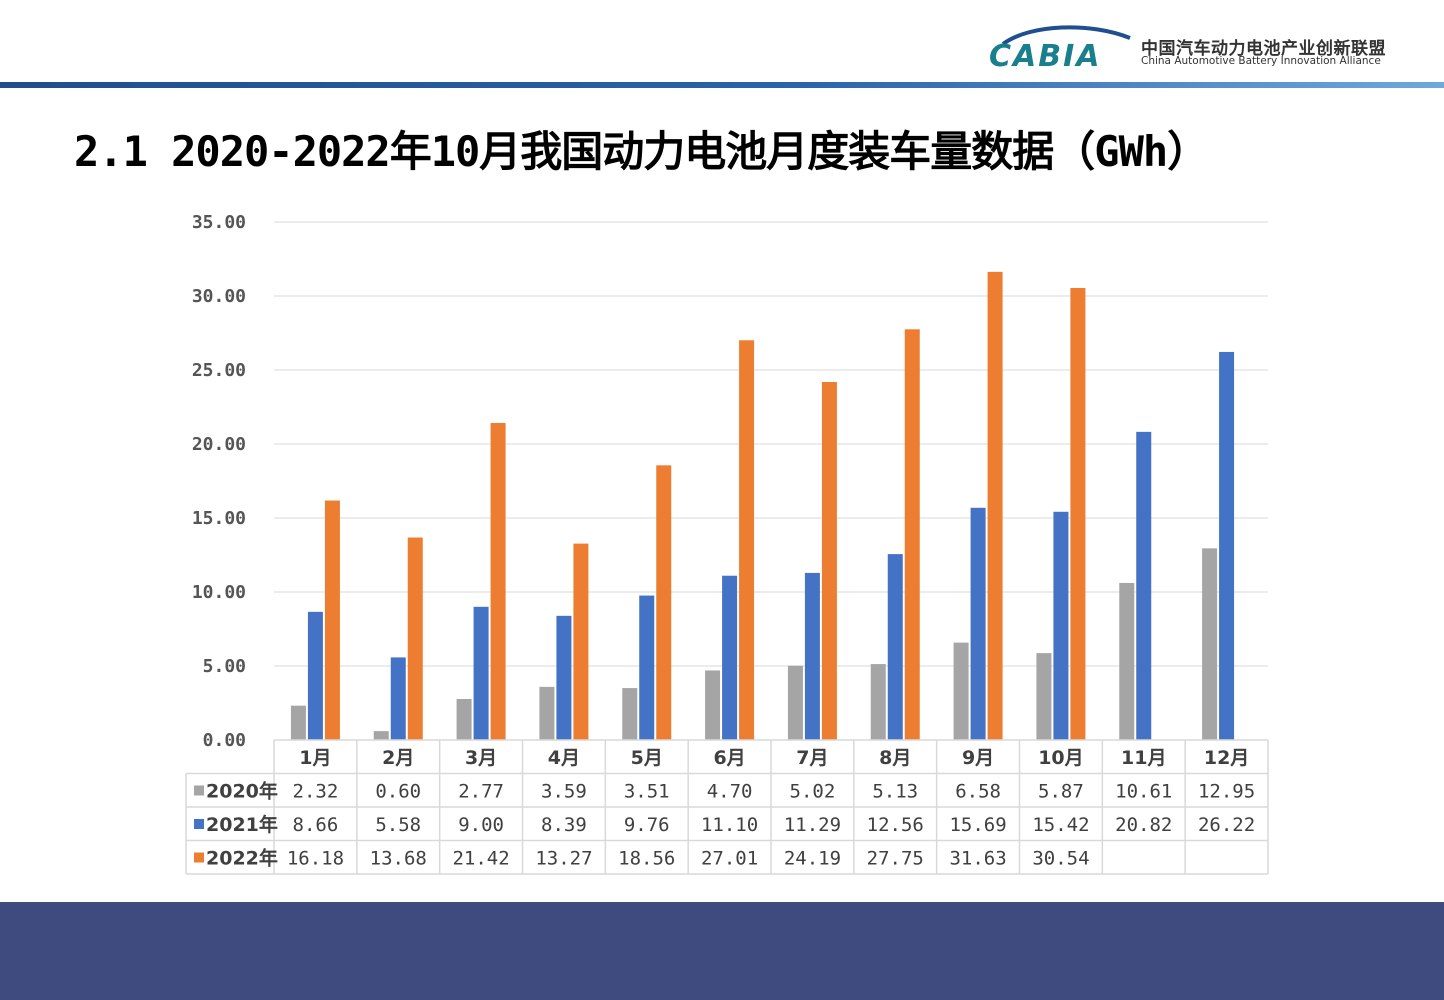 The width and height of the screenshot is (1444, 1000). I want to click on data-label: 8.66, so click(316, 825).